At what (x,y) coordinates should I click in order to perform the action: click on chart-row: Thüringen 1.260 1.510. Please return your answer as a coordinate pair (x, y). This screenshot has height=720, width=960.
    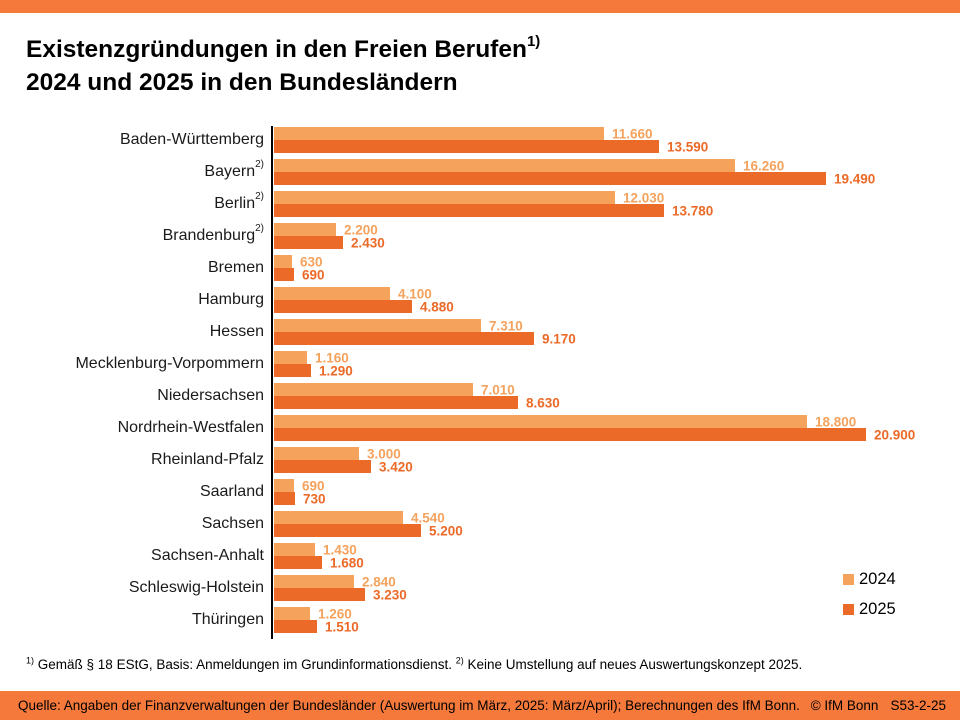
    Looking at the image, I should click on (480, 622).